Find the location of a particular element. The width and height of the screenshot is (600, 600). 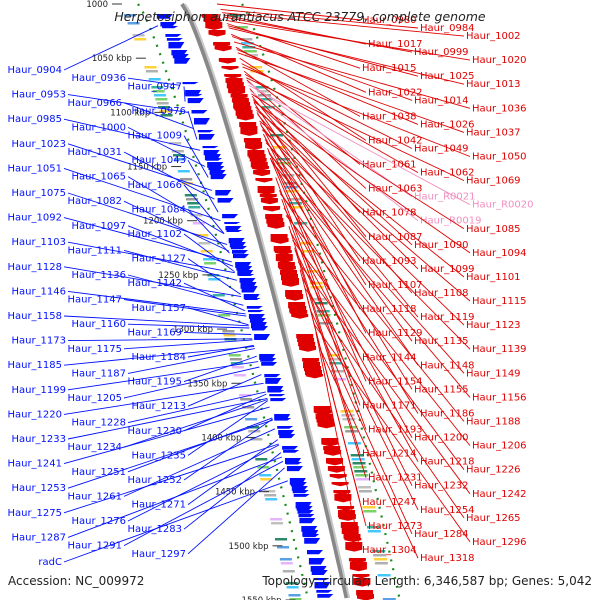

gene-label: Haur_1123 is located at coordinates (493, 325).